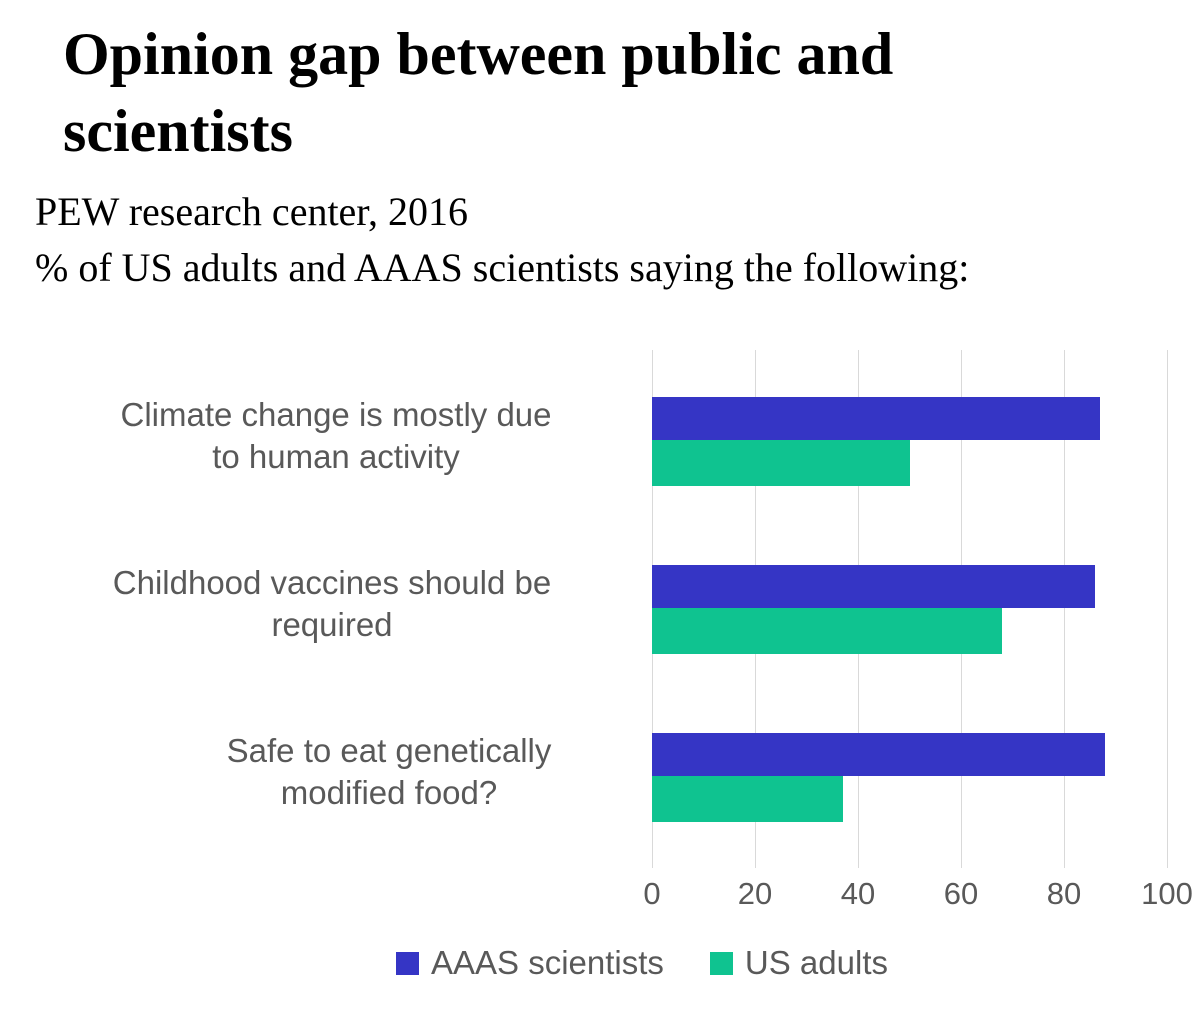  Describe the element at coordinates (389, 792) in the screenshot. I see `category-label-line: modified food?` at that location.